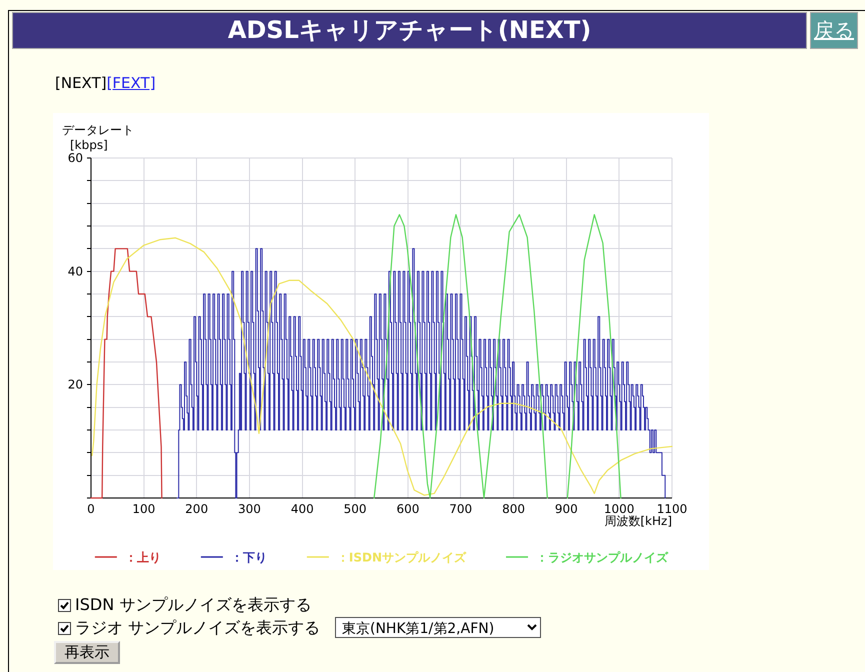 This screenshot has width=865, height=672. Describe the element at coordinates (566, 509) in the screenshot. I see `x-tick-label: 900` at that location.